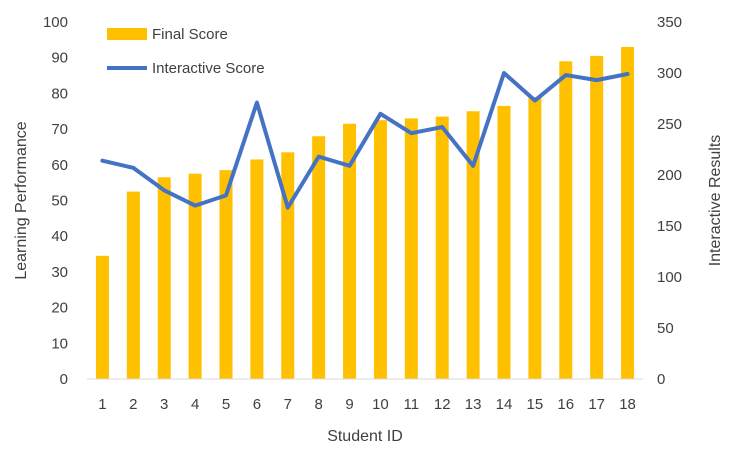 The width and height of the screenshot is (735, 458). What do you see at coordinates (288, 404) in the screenshot?
I see `x-tick-label: 7` at bounding box center [288, 404].